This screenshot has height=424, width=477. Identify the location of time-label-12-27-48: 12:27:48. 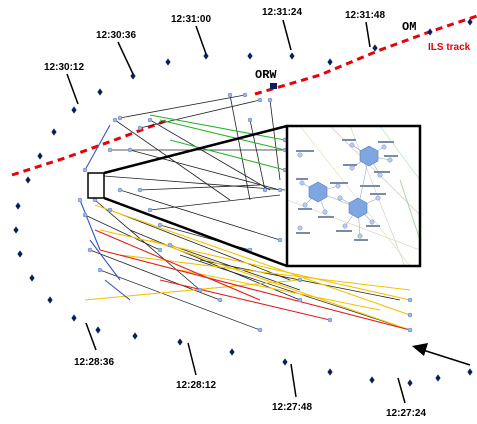
(292, 407).